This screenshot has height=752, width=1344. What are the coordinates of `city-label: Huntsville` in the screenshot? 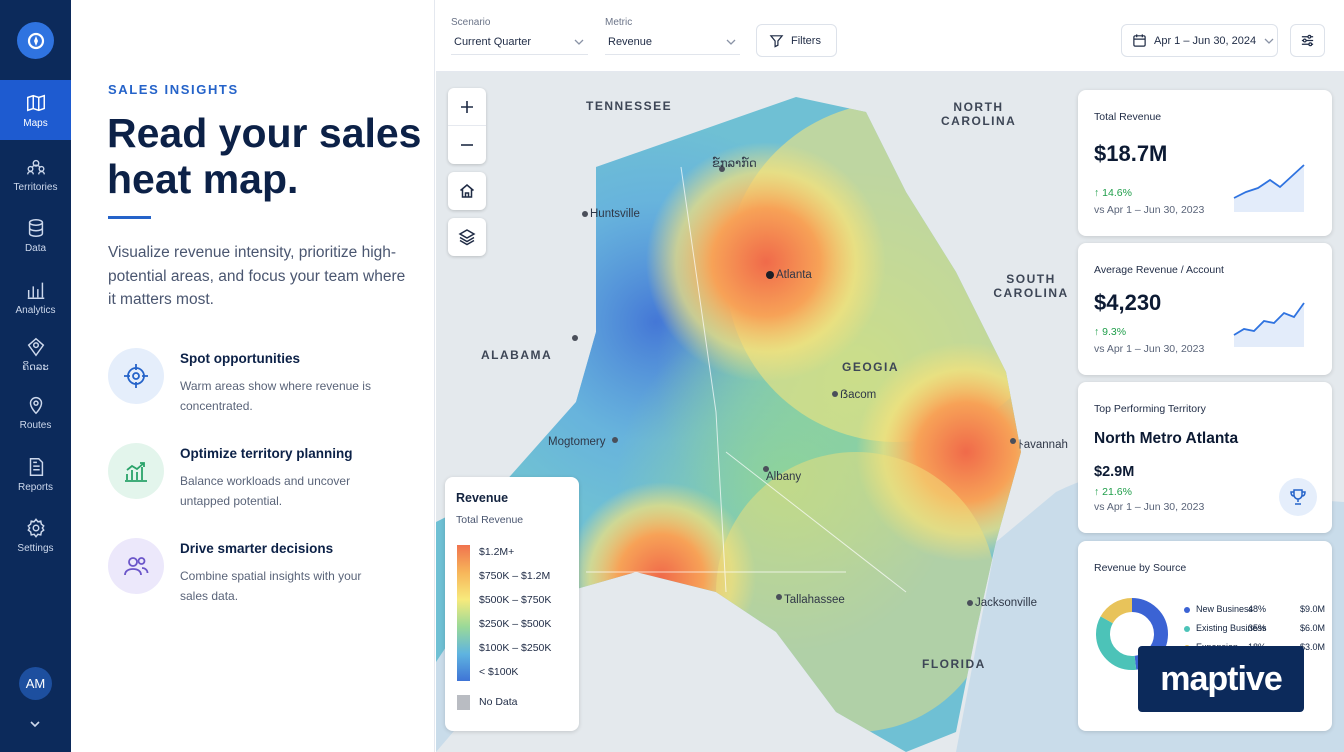 It's located at (615, 214).